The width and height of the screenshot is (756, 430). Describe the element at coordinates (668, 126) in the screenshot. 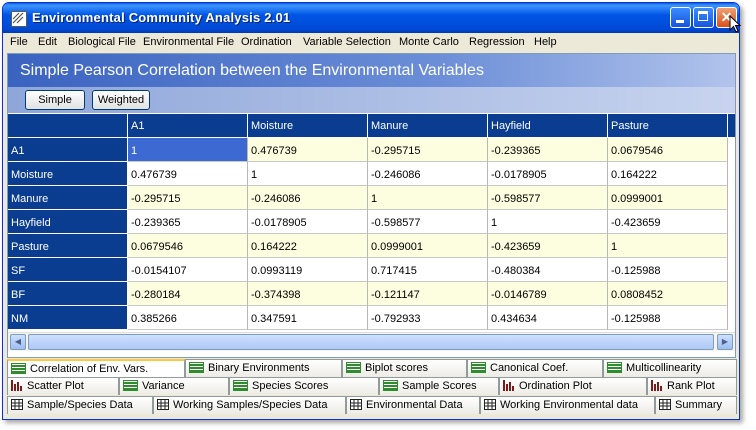

I see `column-header: Pasture` at that location.